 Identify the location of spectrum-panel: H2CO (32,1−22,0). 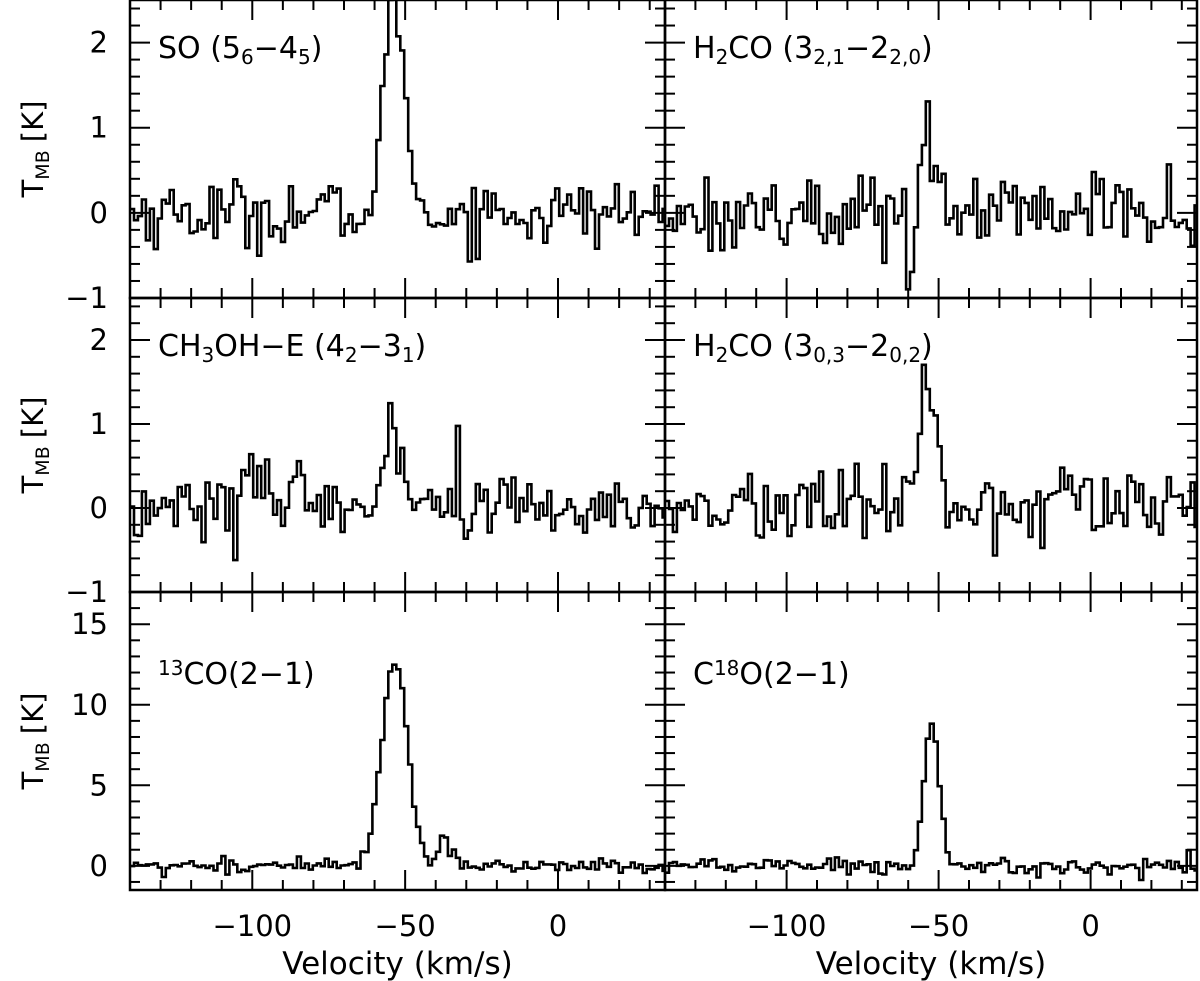
(931, 150).